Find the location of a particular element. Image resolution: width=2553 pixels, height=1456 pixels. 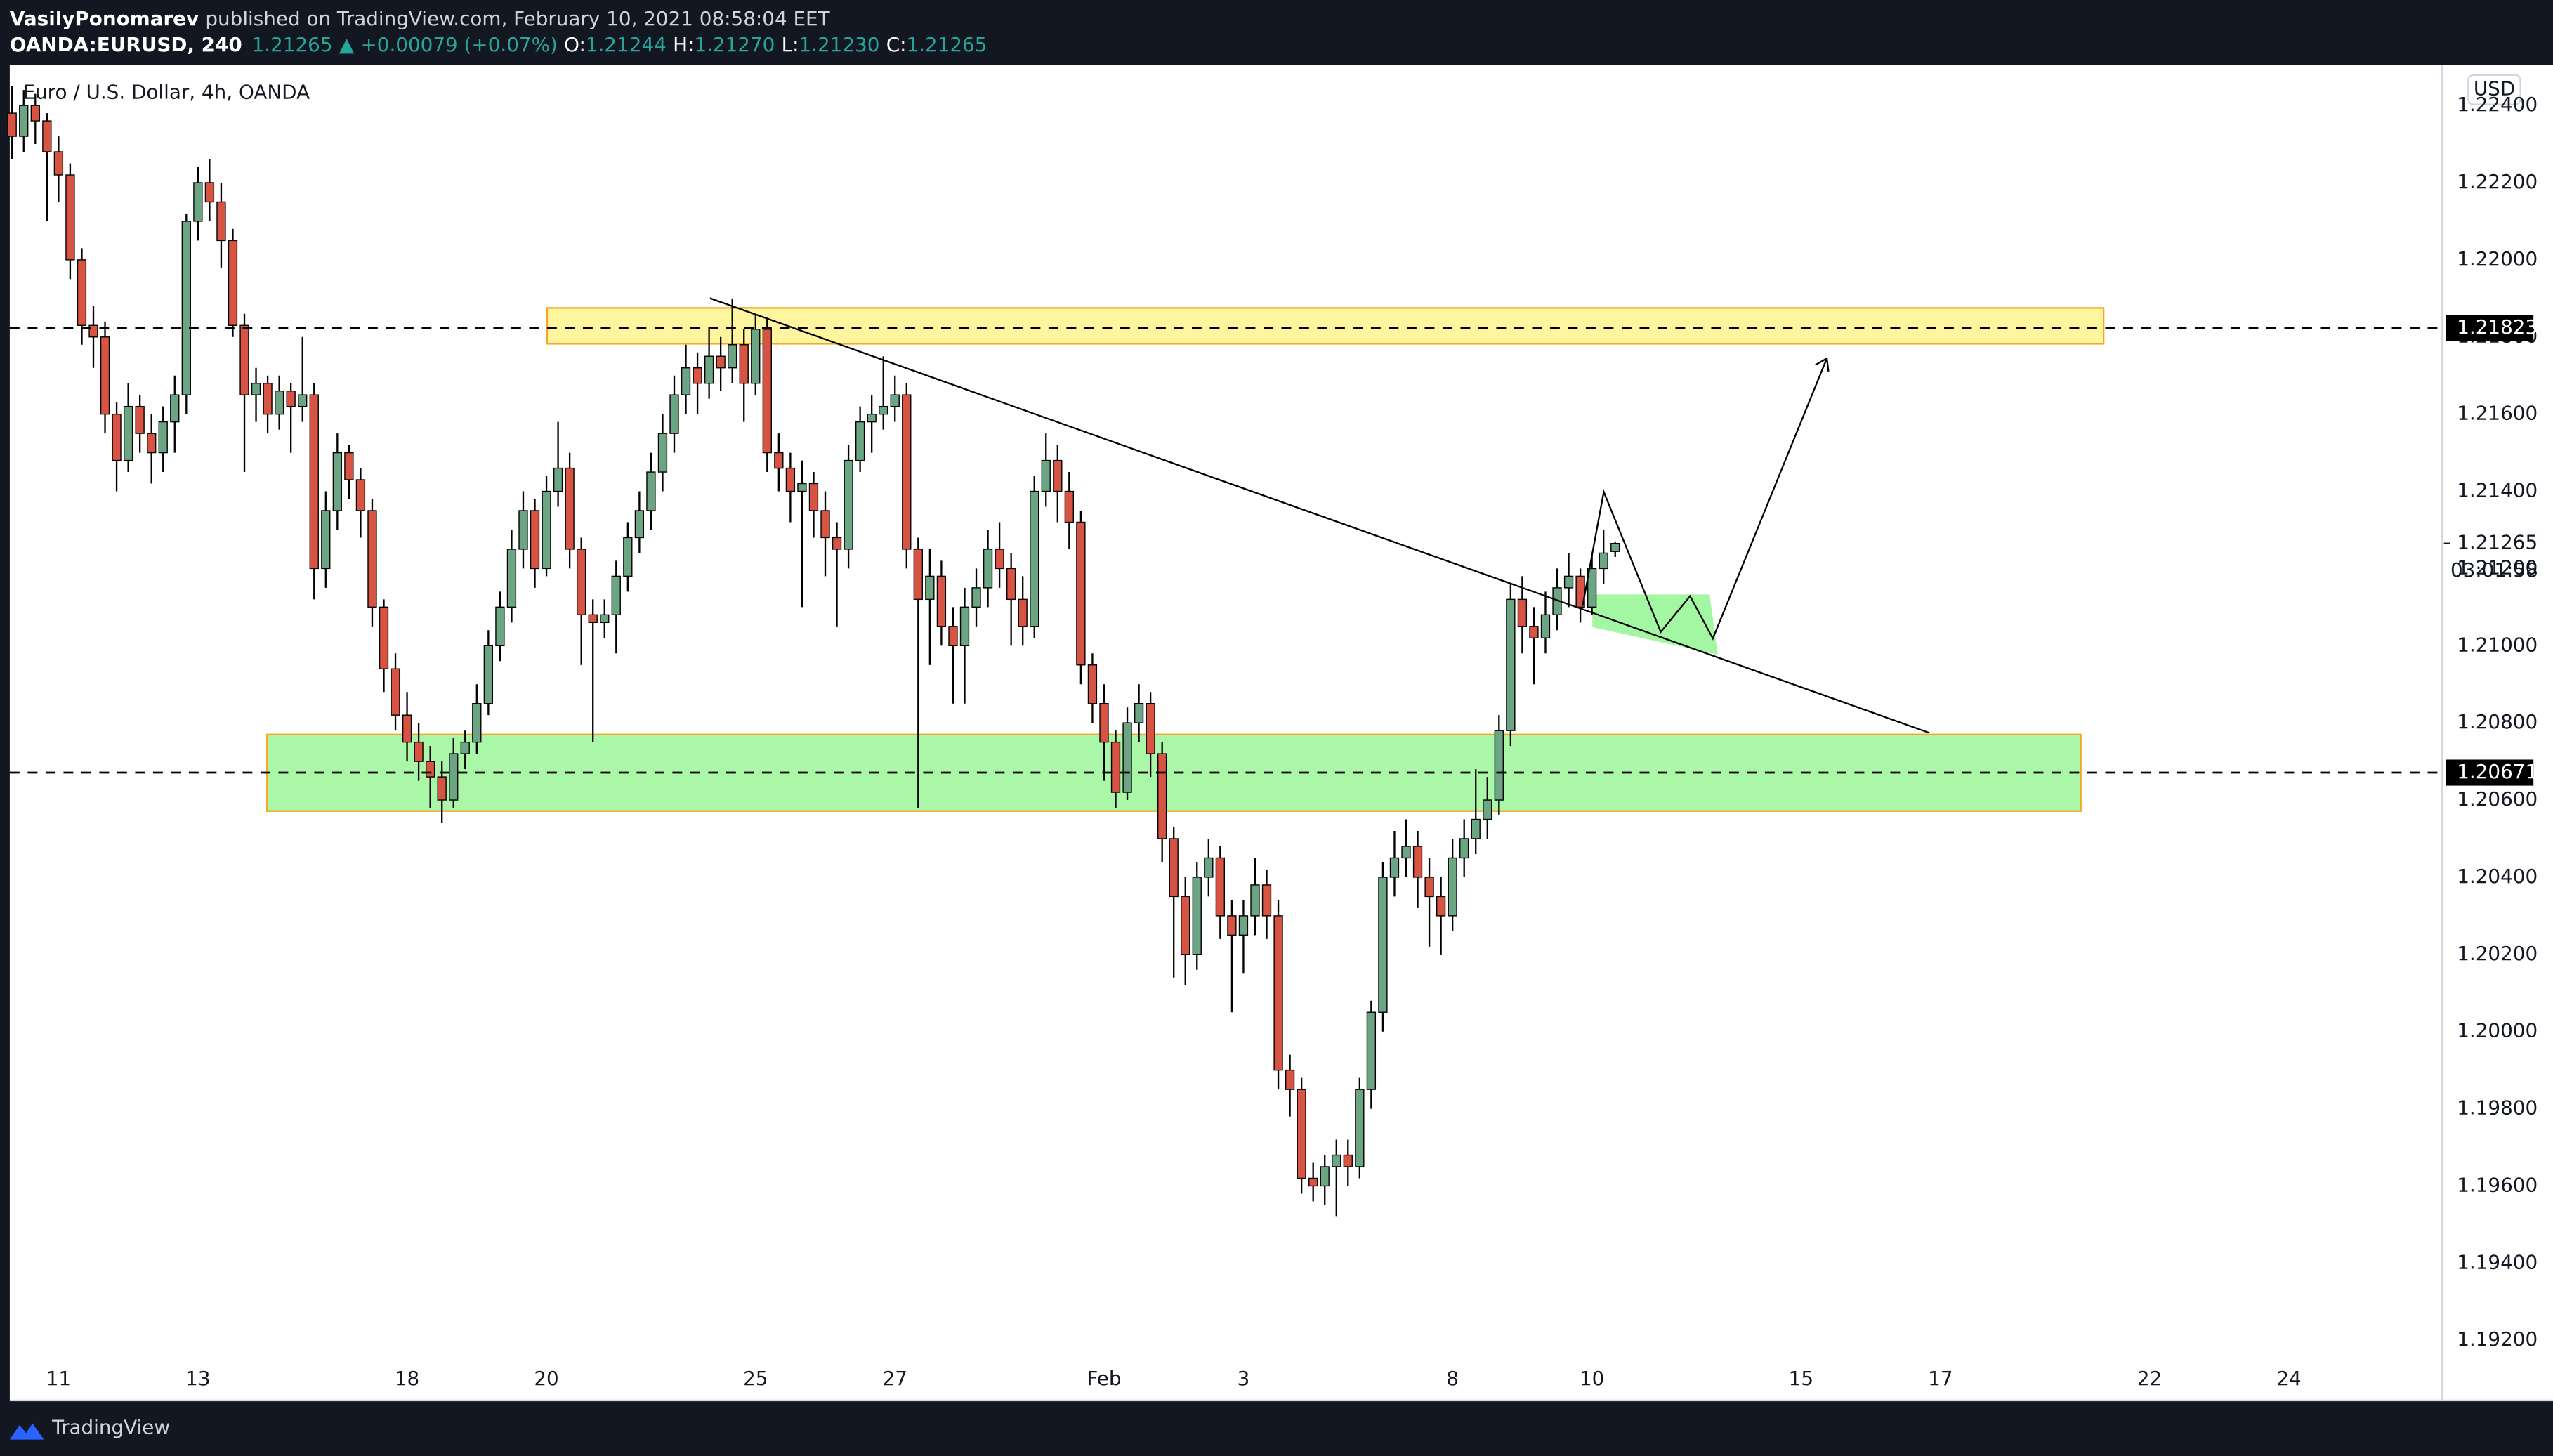

open-label: O: is located at coordinates (575, 44).